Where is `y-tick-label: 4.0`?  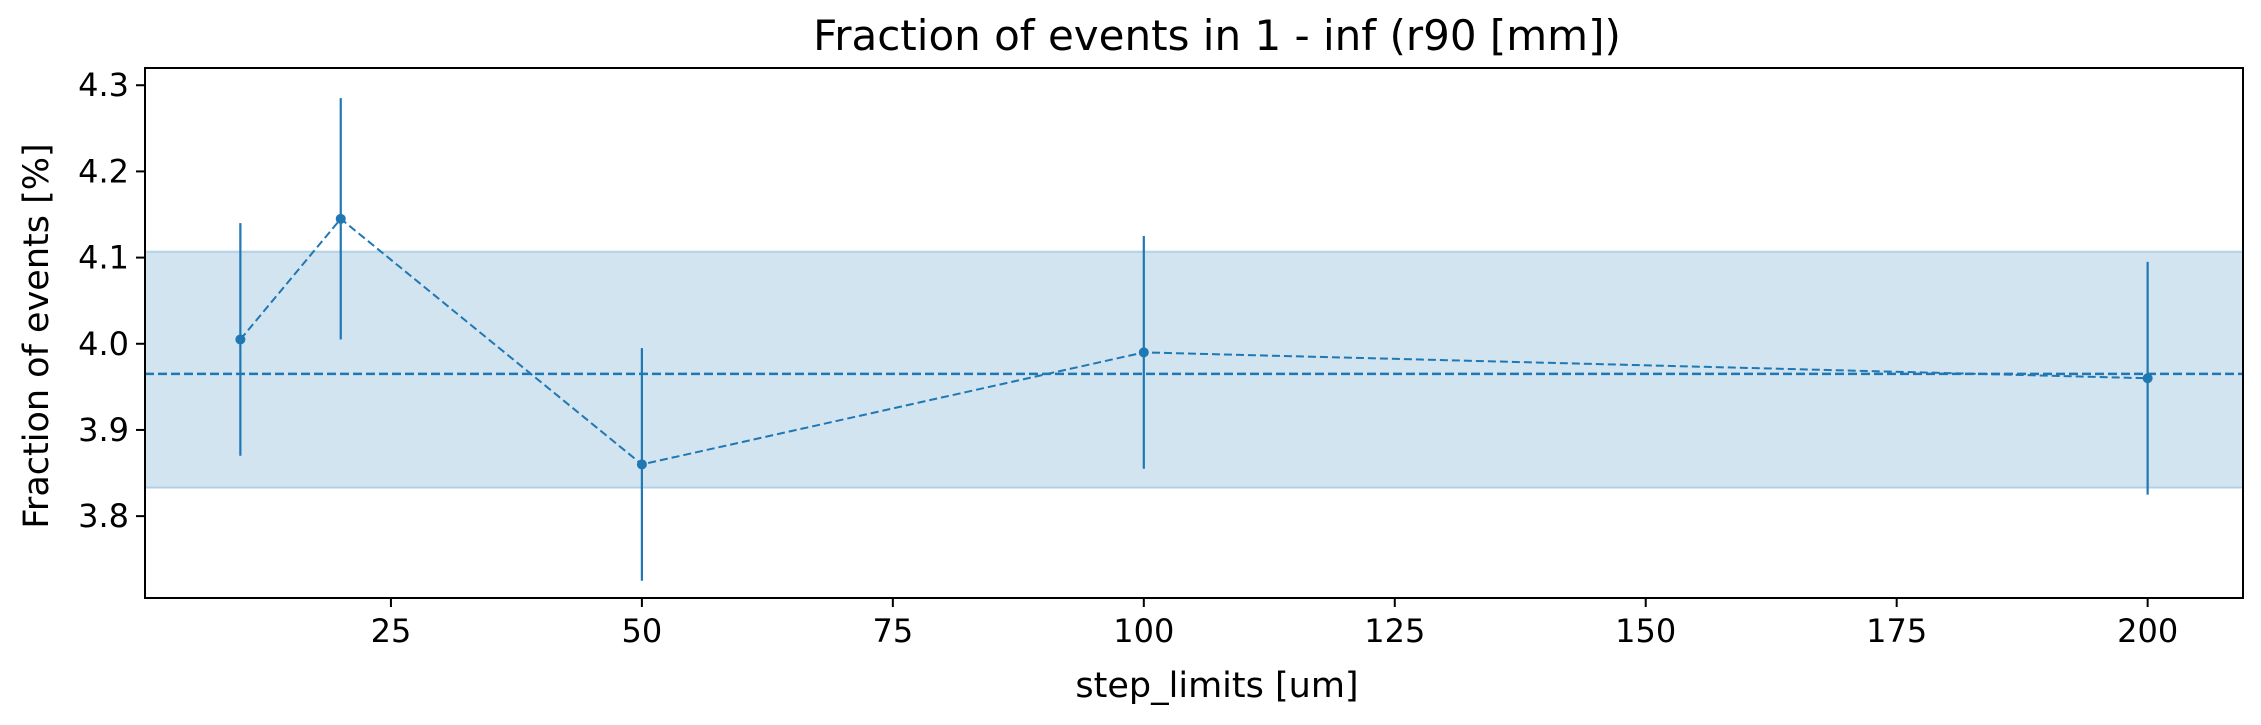
y-tick-label: 4.0 is located at coordinates (103, 344).